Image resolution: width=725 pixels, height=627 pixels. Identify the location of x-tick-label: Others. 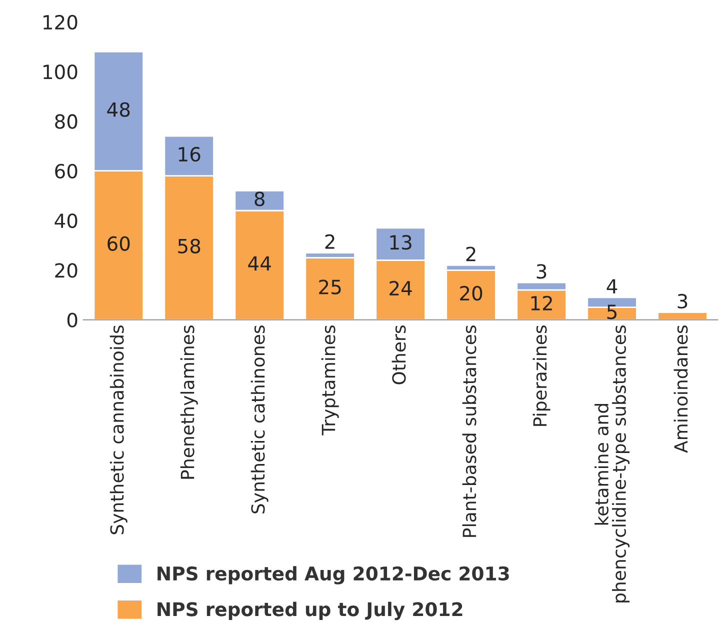
(399, 355).